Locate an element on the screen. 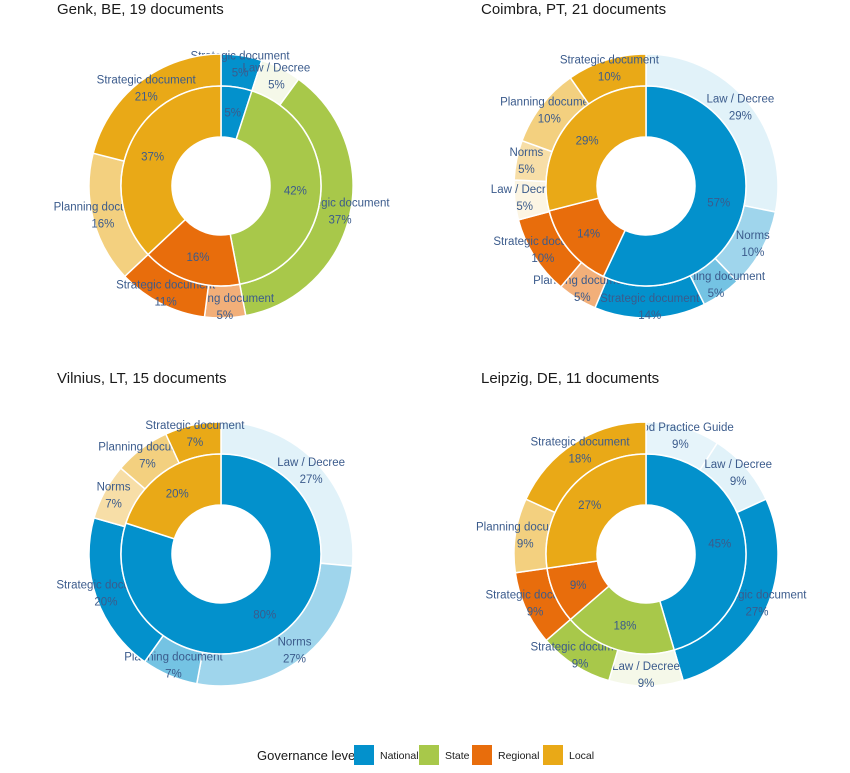 The image size is (850, 773). legend-title: Governance level is located at coordinates (307, 755).